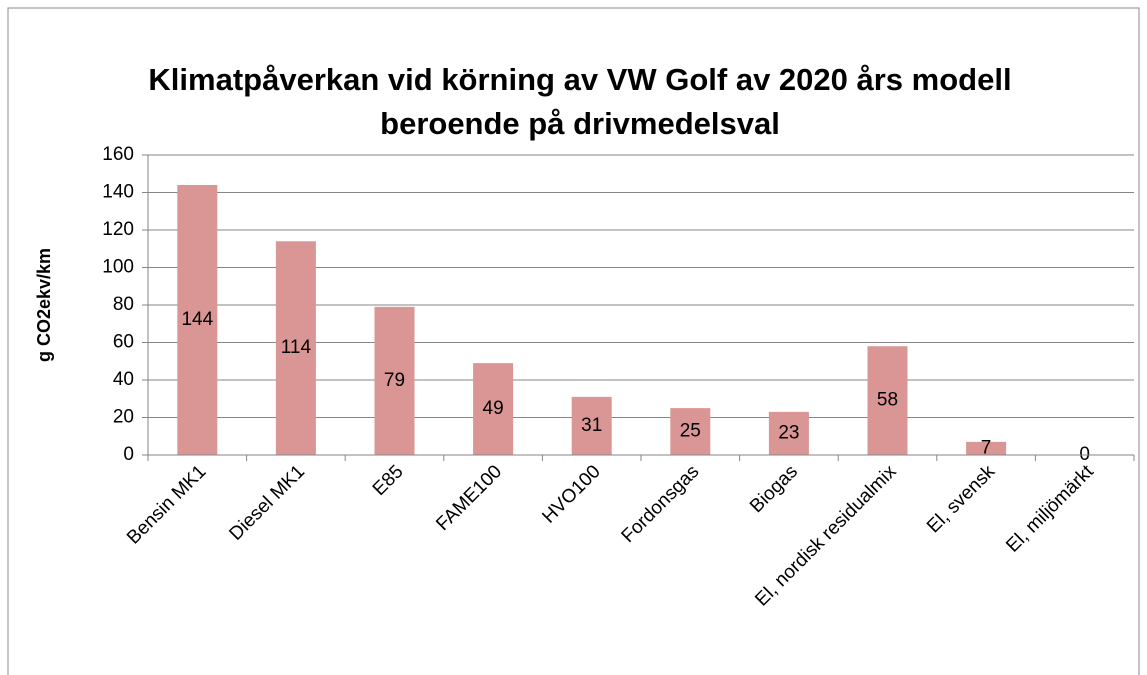 The width and height of the screenshot is (1147, 675). I want to click on x-tick-label: FAME100, so click(469, 498).